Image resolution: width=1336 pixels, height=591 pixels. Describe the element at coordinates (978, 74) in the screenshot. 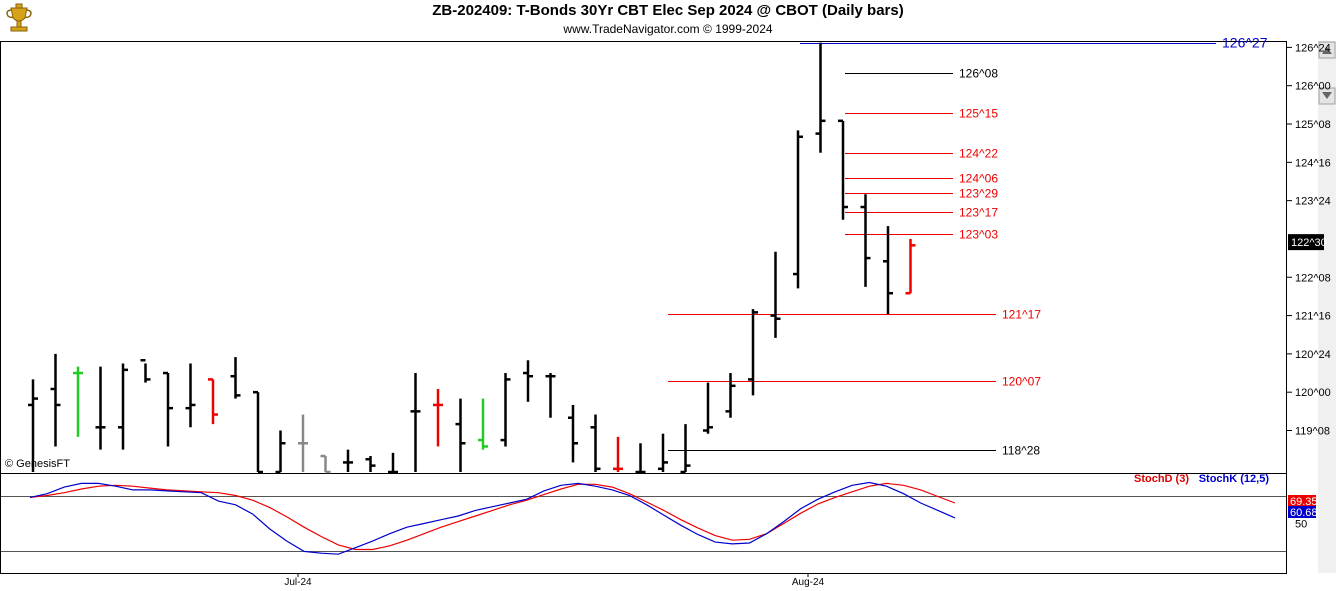

I see `level-label: 126^08` at that location.